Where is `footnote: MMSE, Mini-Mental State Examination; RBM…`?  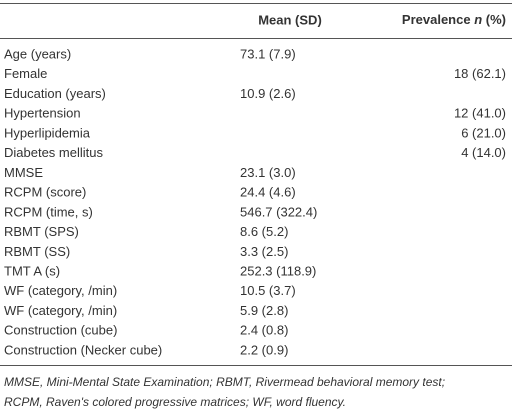 footnote: MMSE, Mini-Mental State Examination; RBM… is located at coordinates (224, 382).